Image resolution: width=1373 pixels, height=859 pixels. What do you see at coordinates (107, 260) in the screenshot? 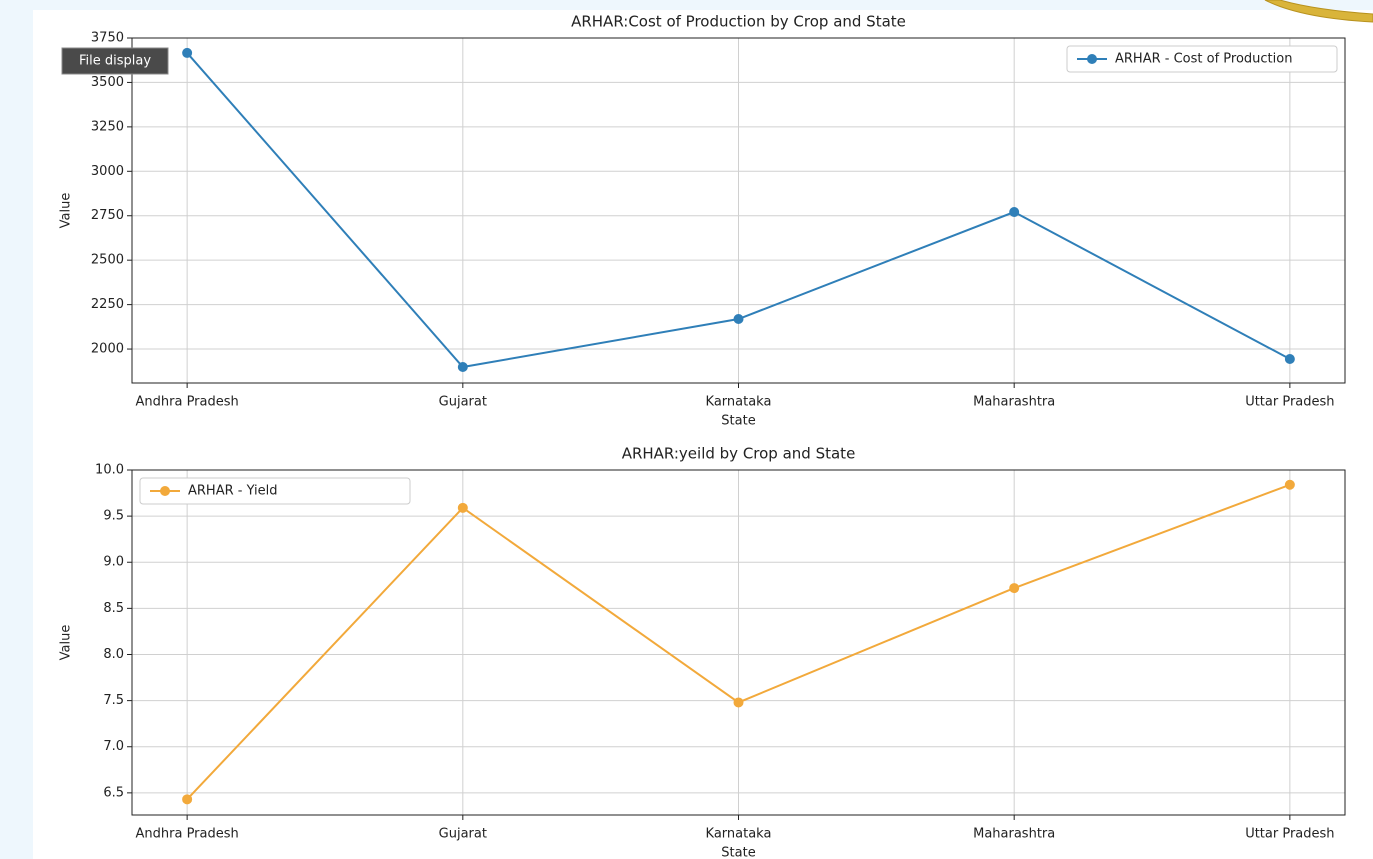
I see `y-tick-label: 2500` at bounding box center [107, 260].